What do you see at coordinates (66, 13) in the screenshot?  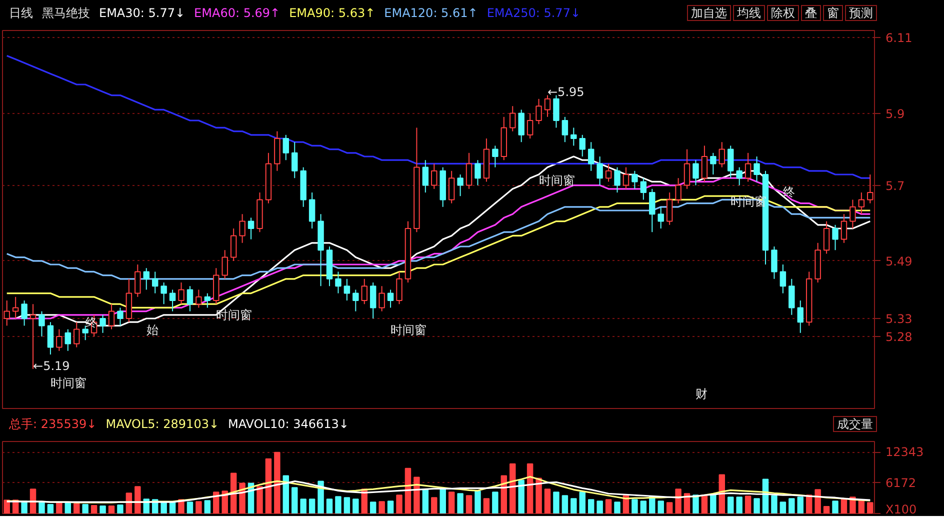 I see `chart-subtitle: 黑马绝技` at bounding box center [66, 13].